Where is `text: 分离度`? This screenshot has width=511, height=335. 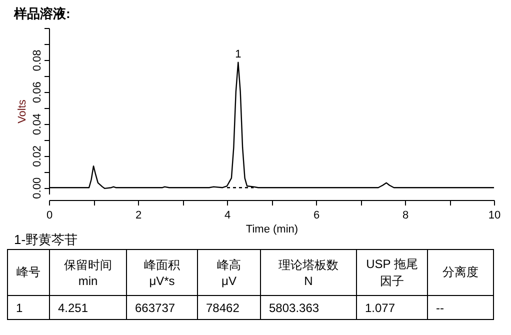 text: 分离度 is located at coordinates (461, 273).